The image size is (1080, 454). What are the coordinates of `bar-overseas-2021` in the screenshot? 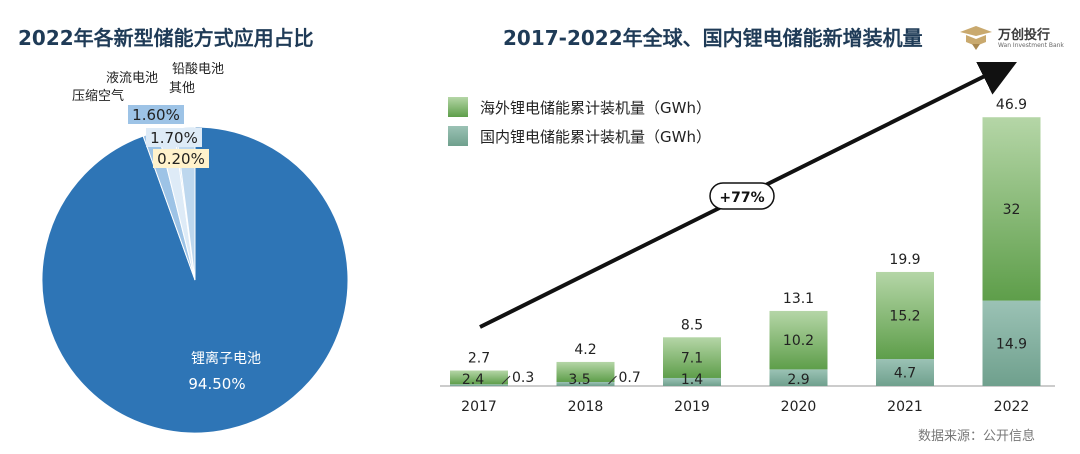 It's located at (905, 315).